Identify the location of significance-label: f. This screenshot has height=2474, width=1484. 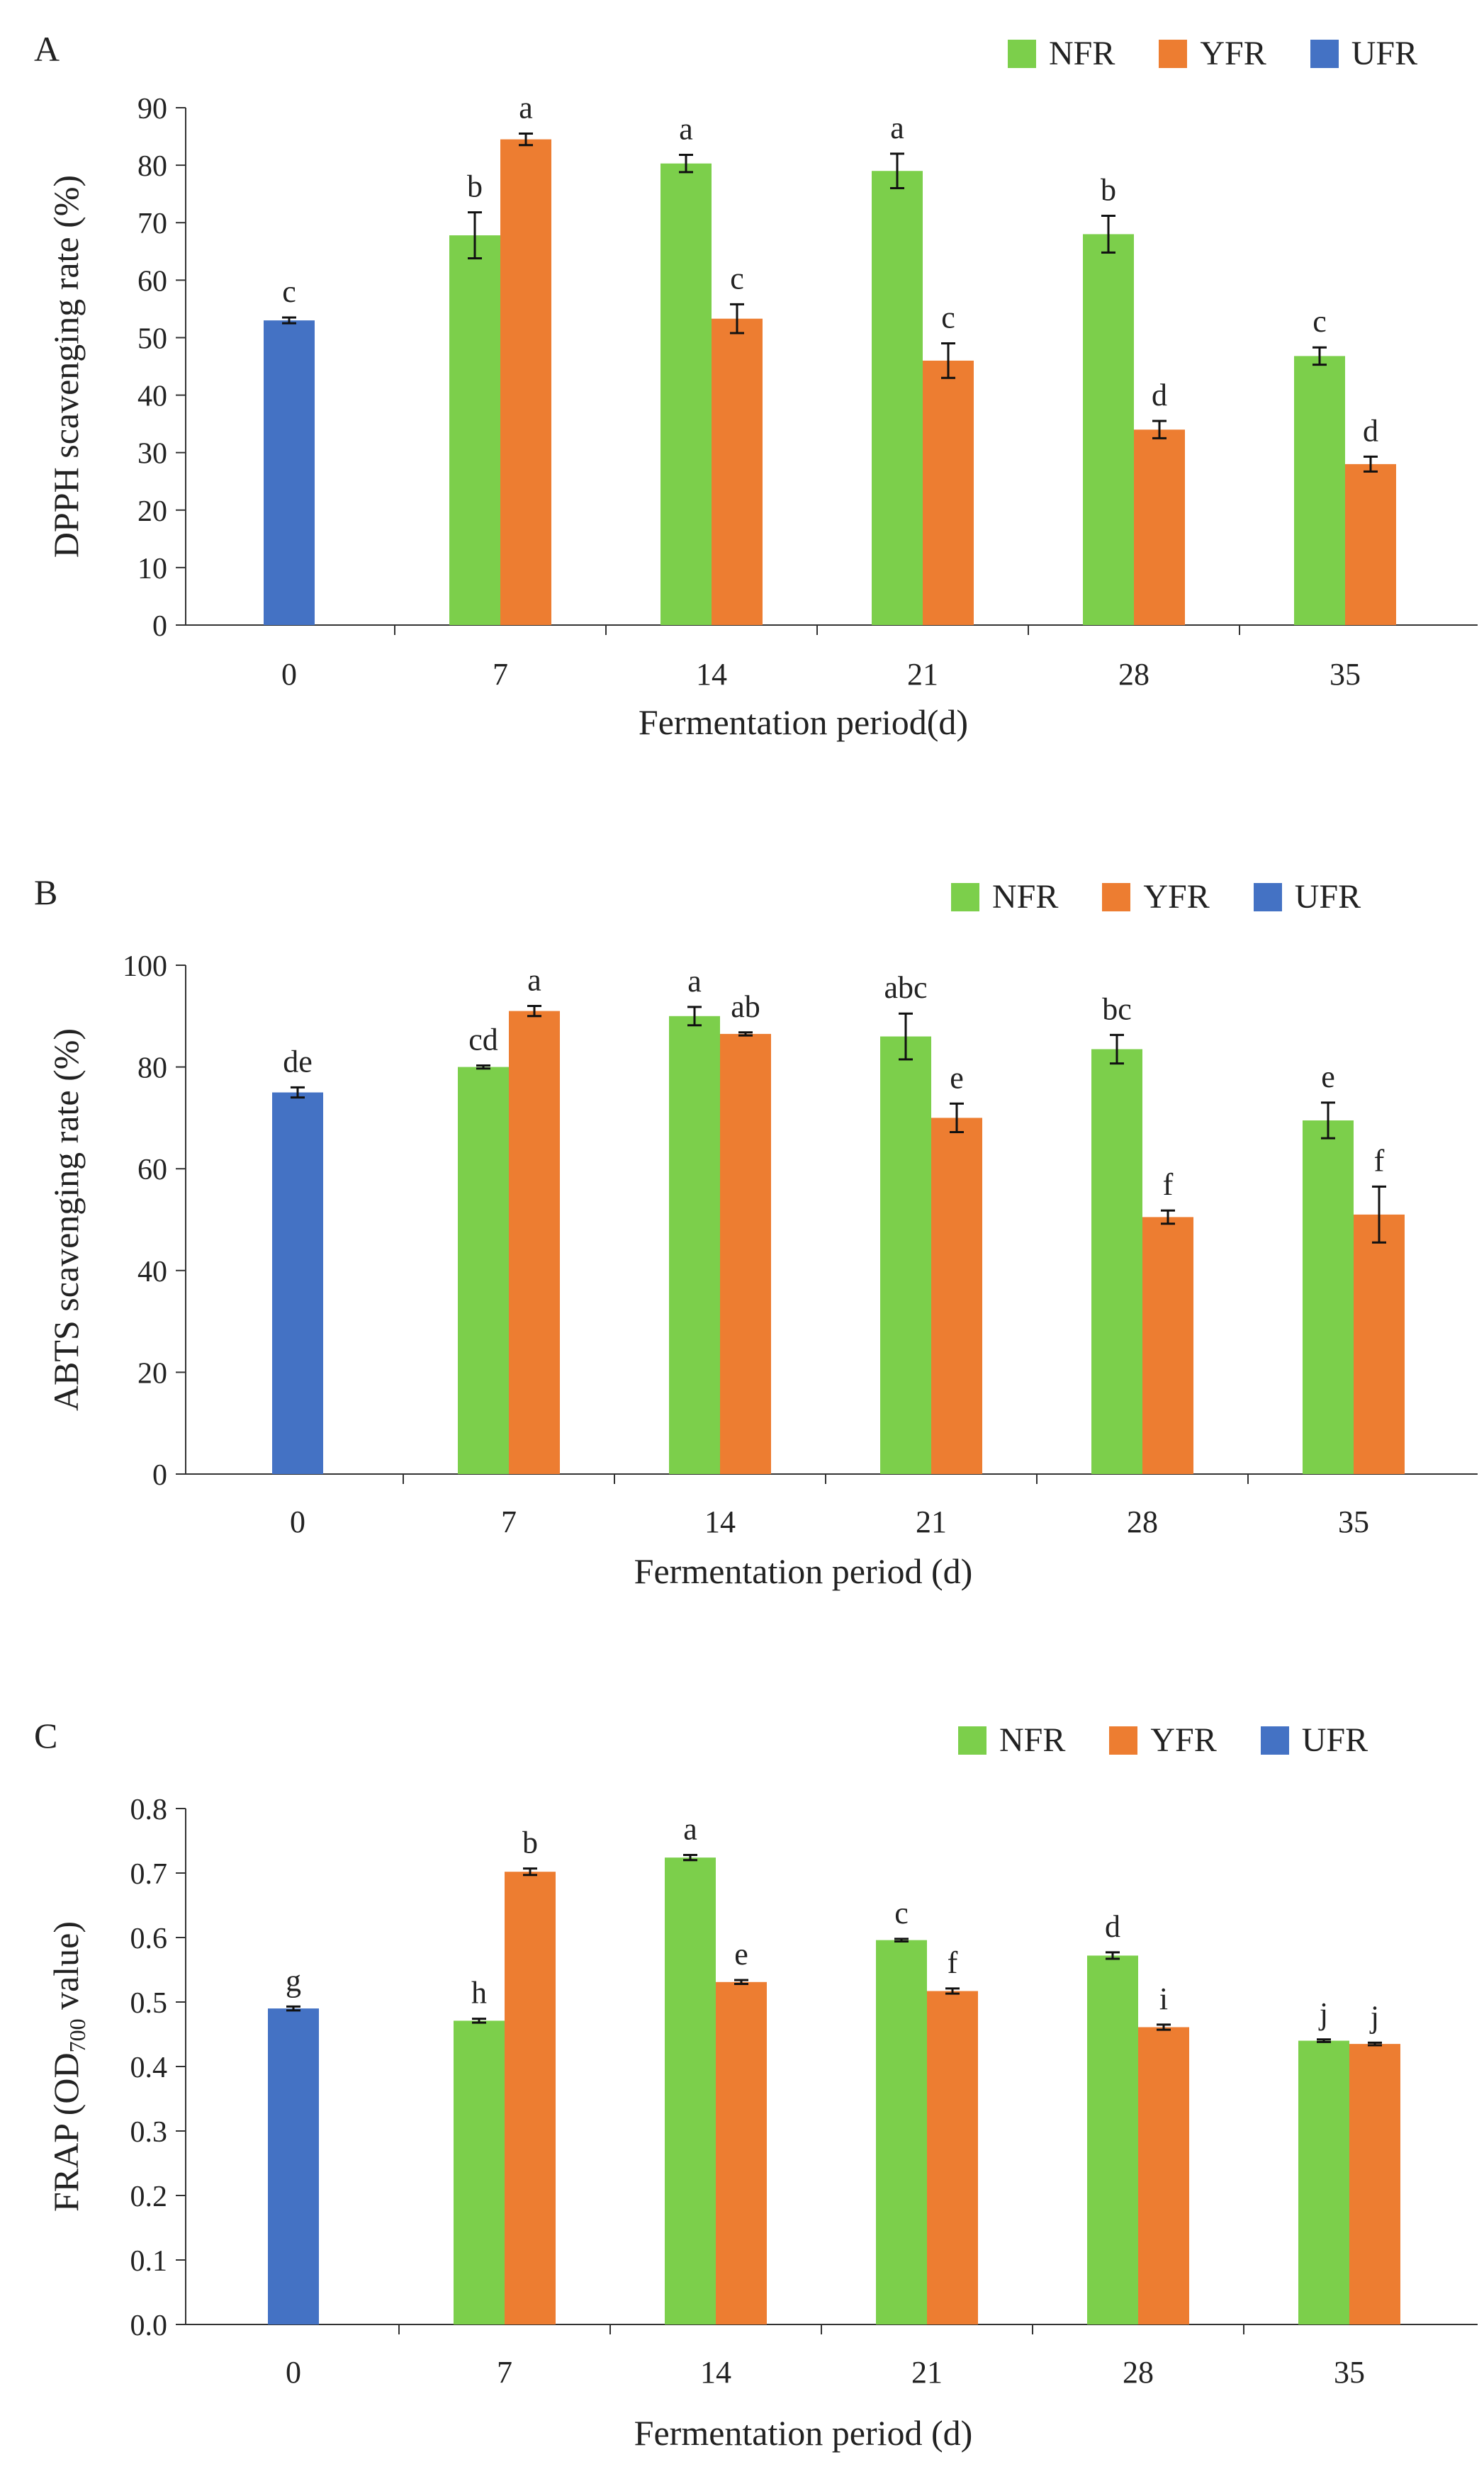
(1168, 1184).